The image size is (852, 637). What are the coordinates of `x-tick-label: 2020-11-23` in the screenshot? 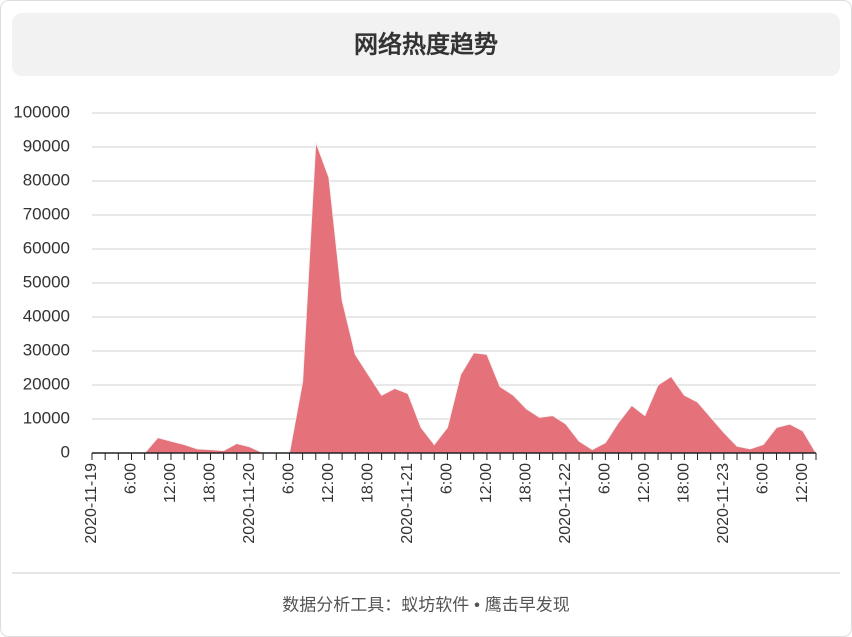 It's located at (723, 503).